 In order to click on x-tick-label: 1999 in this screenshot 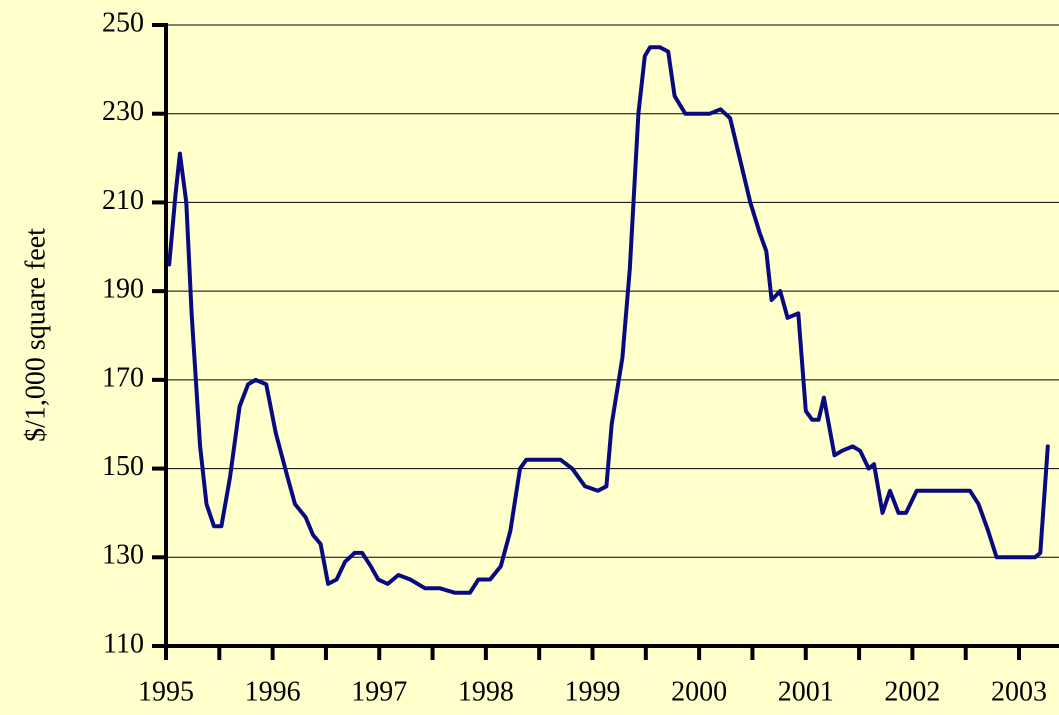, I will do `click(593, 691)`.